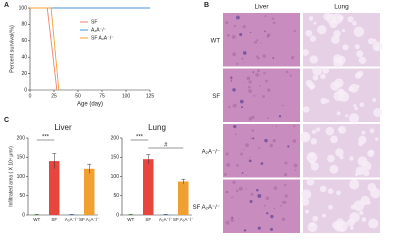 The height and width of the screenshot is (240, 400). I want to click on x-tick-label: 50, so click(78, 96).